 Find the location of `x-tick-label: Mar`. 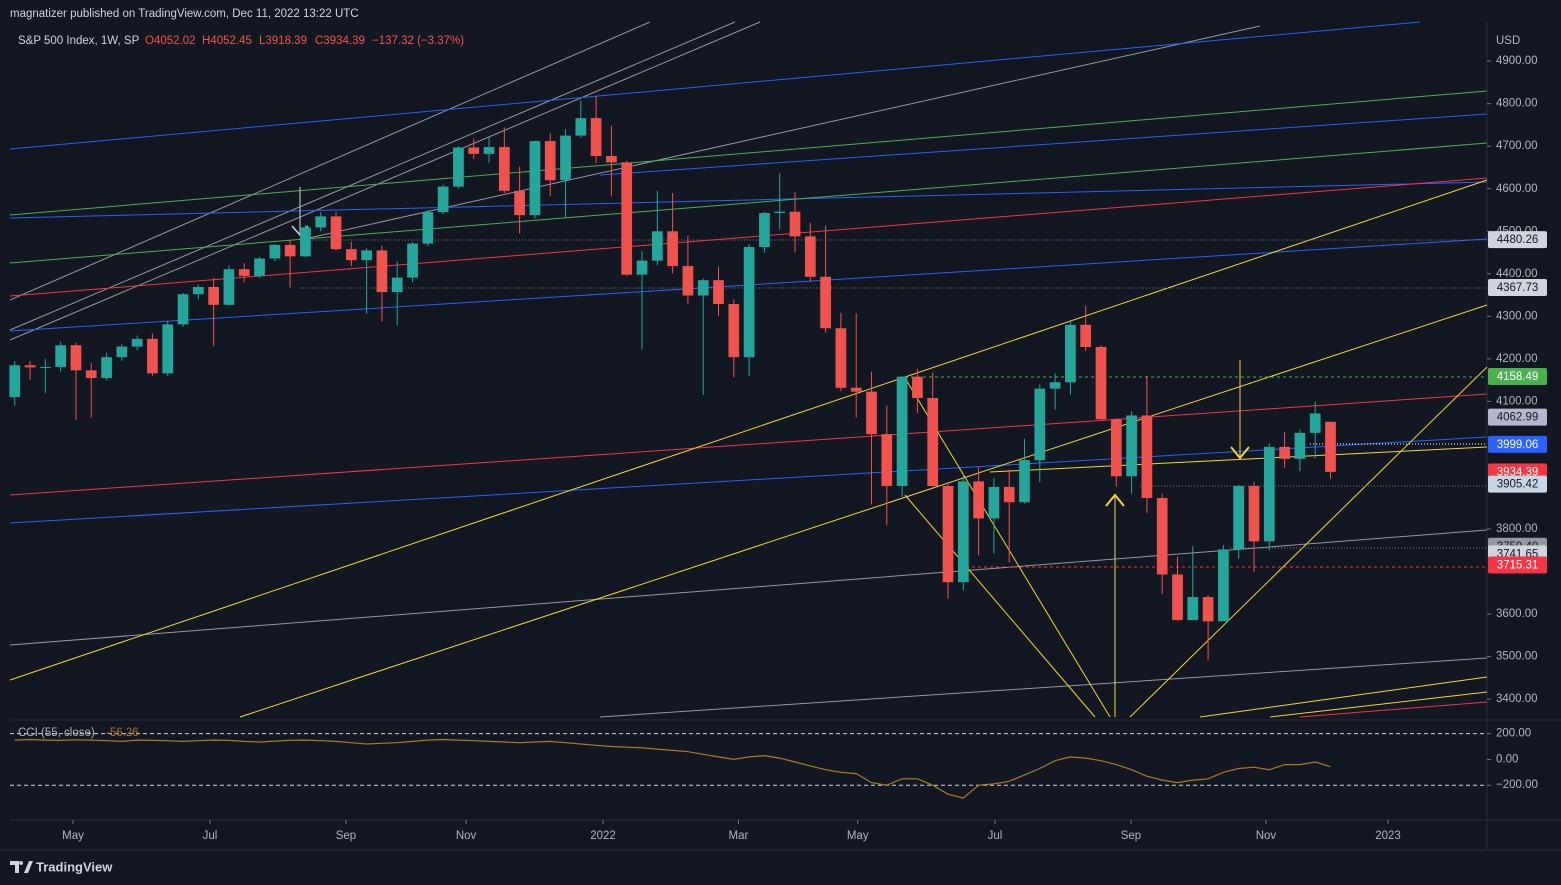

x-tick-label: Mar is located at coordinates (738, 836).